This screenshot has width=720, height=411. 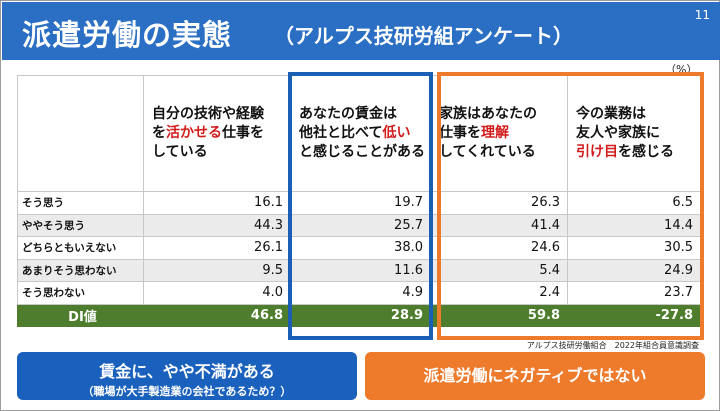 I want to click on column-header: 家族はあなたの 仕事を理解してくれている, so click(x=499, y=133).